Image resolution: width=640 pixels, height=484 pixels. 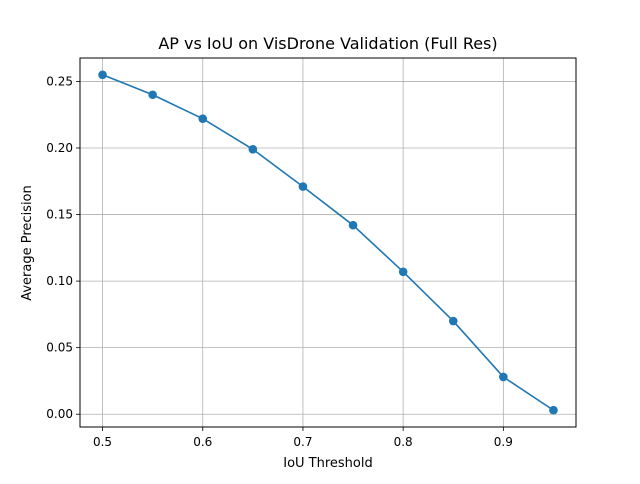 I want to click on y-tick-label: 0.05, so click(x=59, y=348).